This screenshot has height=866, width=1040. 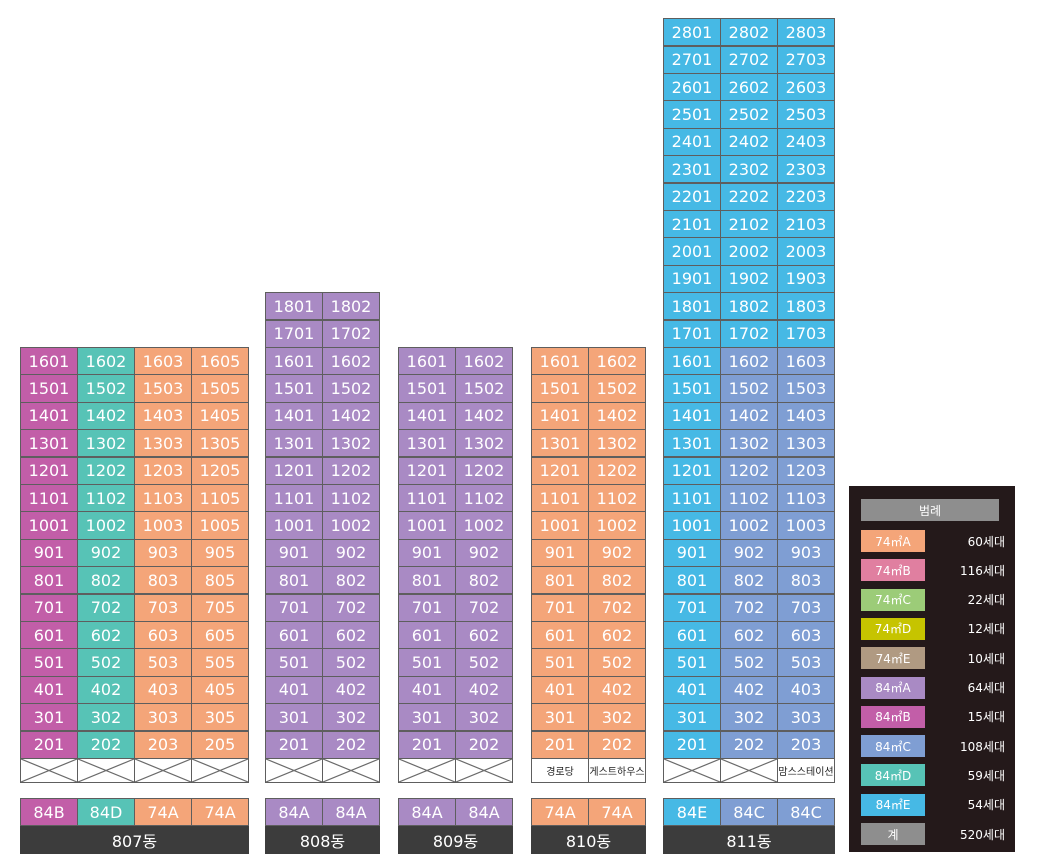 What do you see at coordinates (106, 443) in the screenshot?
I see `unit-cell: 1302` at bounding box center [106, 443].